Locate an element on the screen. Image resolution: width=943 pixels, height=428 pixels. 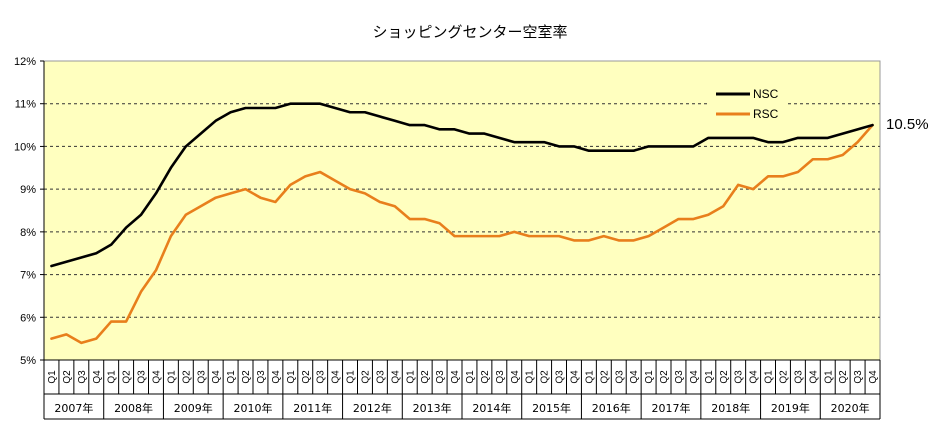
y-tick-label: 7% is located at coordinates (28, 276).